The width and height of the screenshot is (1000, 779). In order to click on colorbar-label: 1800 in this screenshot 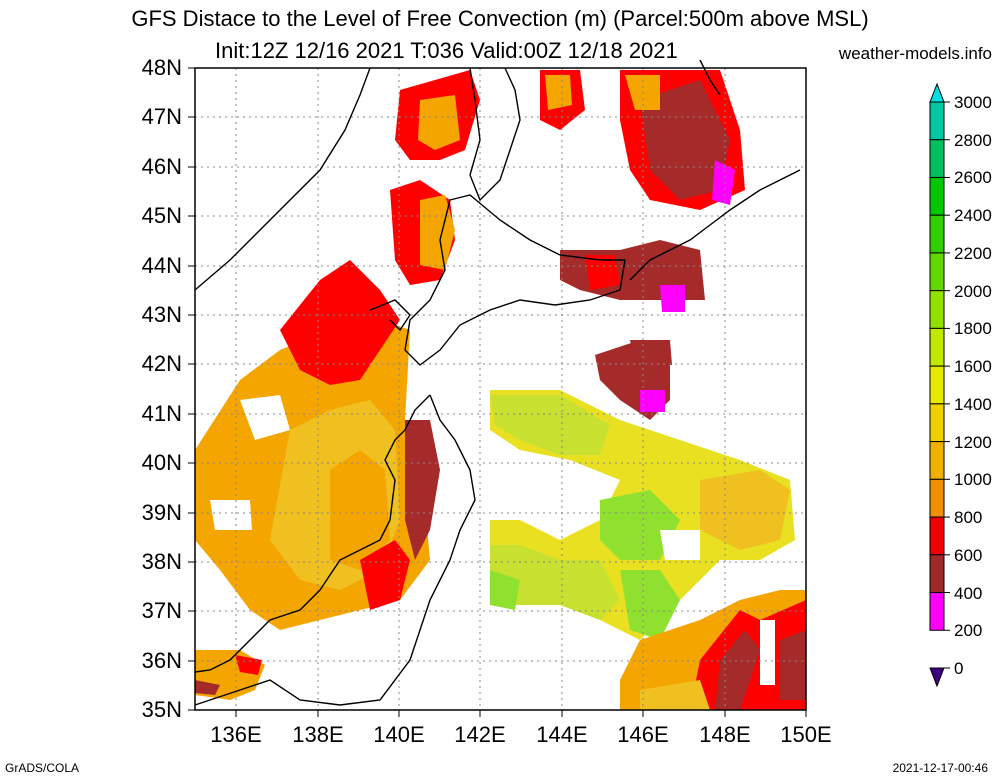, I will do `click(973, 329)`.